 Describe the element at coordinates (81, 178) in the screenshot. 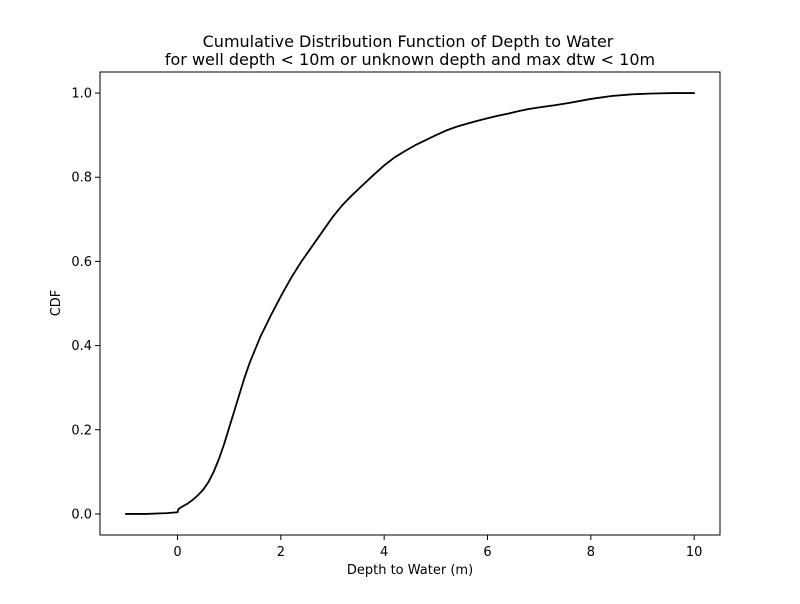

I see `y-tick-label: 0.8` at that location.